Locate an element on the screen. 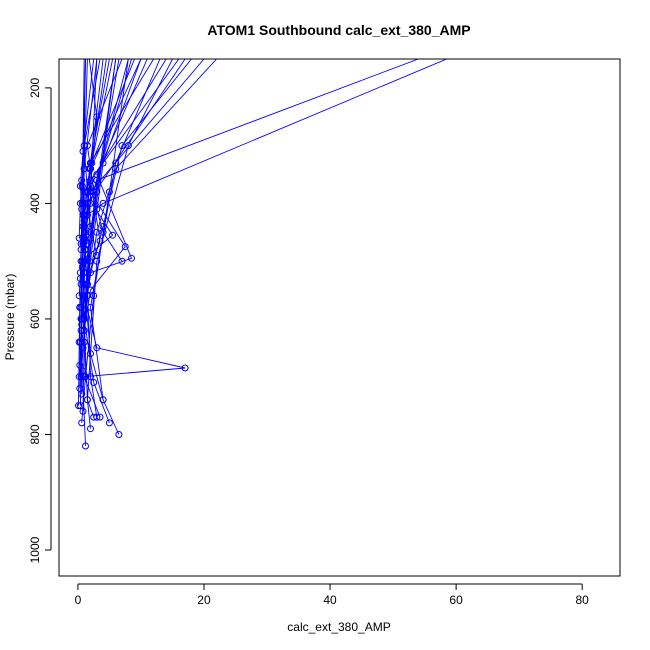  y-tick-label: 400 is located at coordinates (35, 203).